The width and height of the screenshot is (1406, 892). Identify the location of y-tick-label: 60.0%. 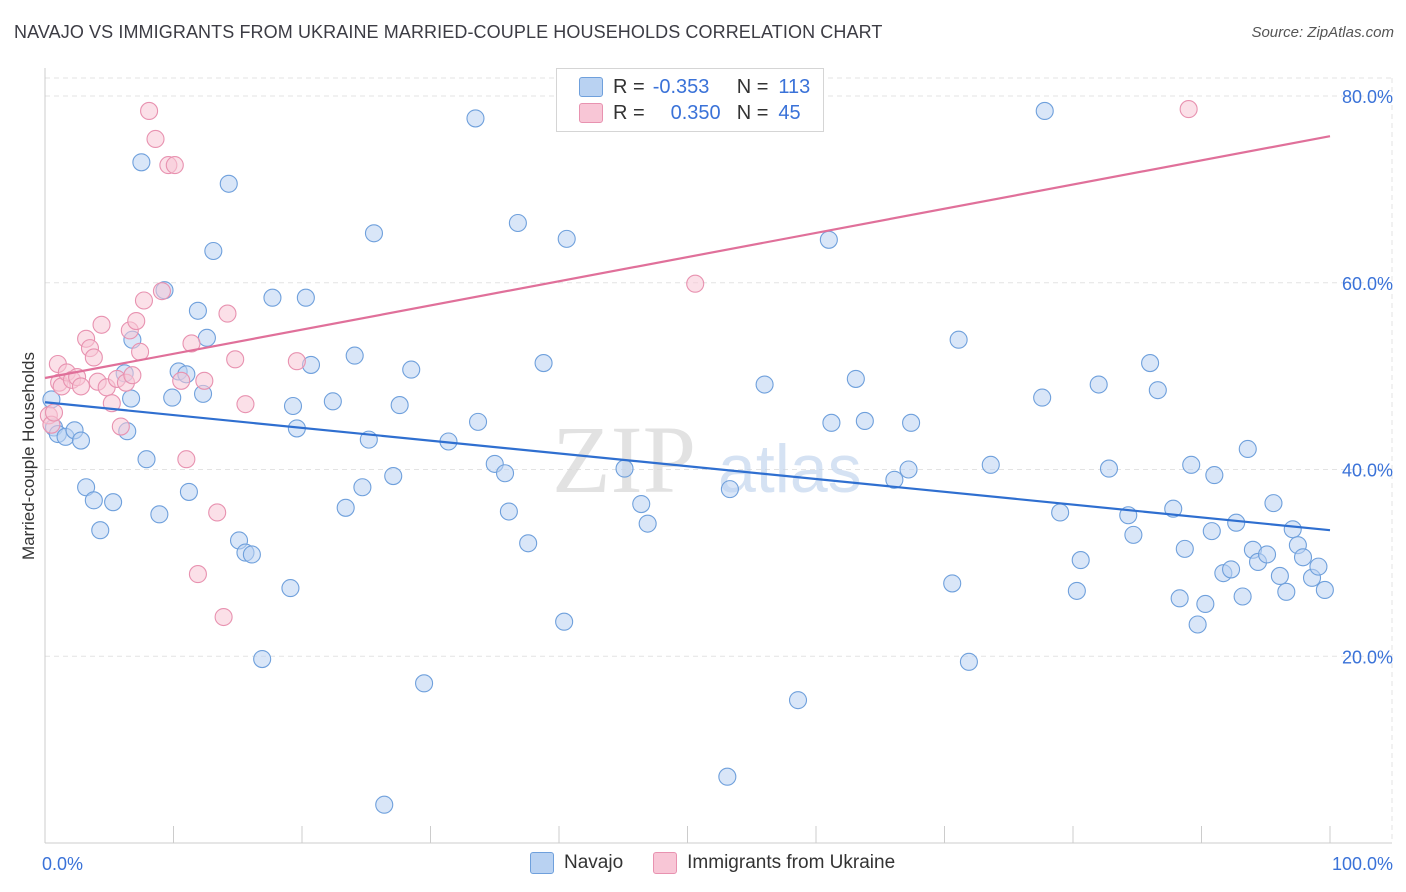
(1367, 284).